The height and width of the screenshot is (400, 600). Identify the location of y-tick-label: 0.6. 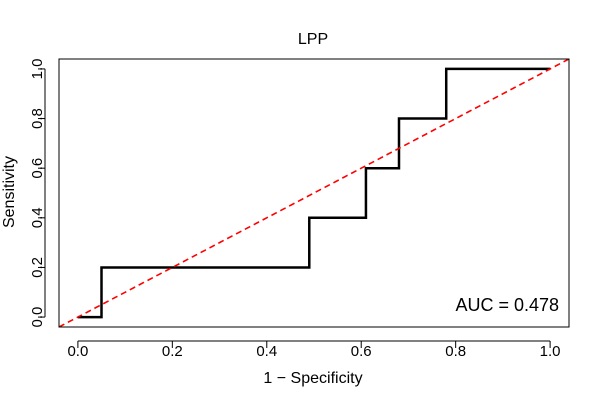
(37, 168).